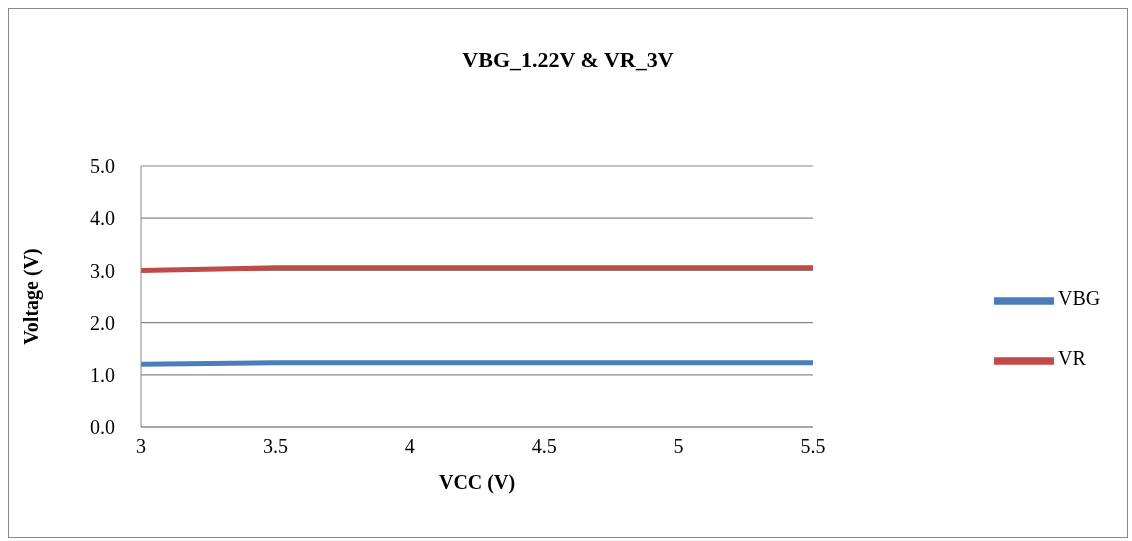 The width and height of the screenshot is (1132, 541). Describe the element at coordinates (544, 446) in the screenshot. I see `x-tick-label: 4.5` at that location.